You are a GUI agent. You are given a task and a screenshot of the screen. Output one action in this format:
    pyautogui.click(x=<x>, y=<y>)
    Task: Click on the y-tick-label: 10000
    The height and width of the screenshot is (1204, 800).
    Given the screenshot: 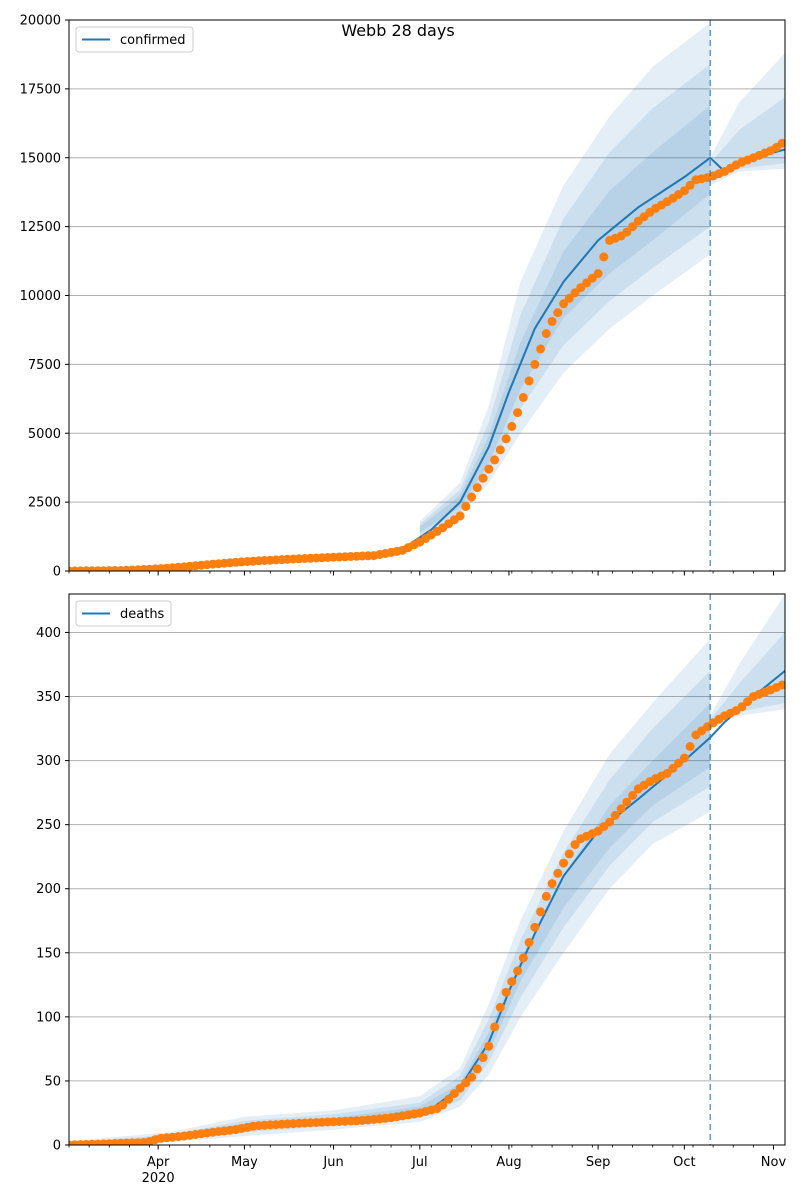 What is the action you would take?
    pyautogui.click(x=40, y=296)
    